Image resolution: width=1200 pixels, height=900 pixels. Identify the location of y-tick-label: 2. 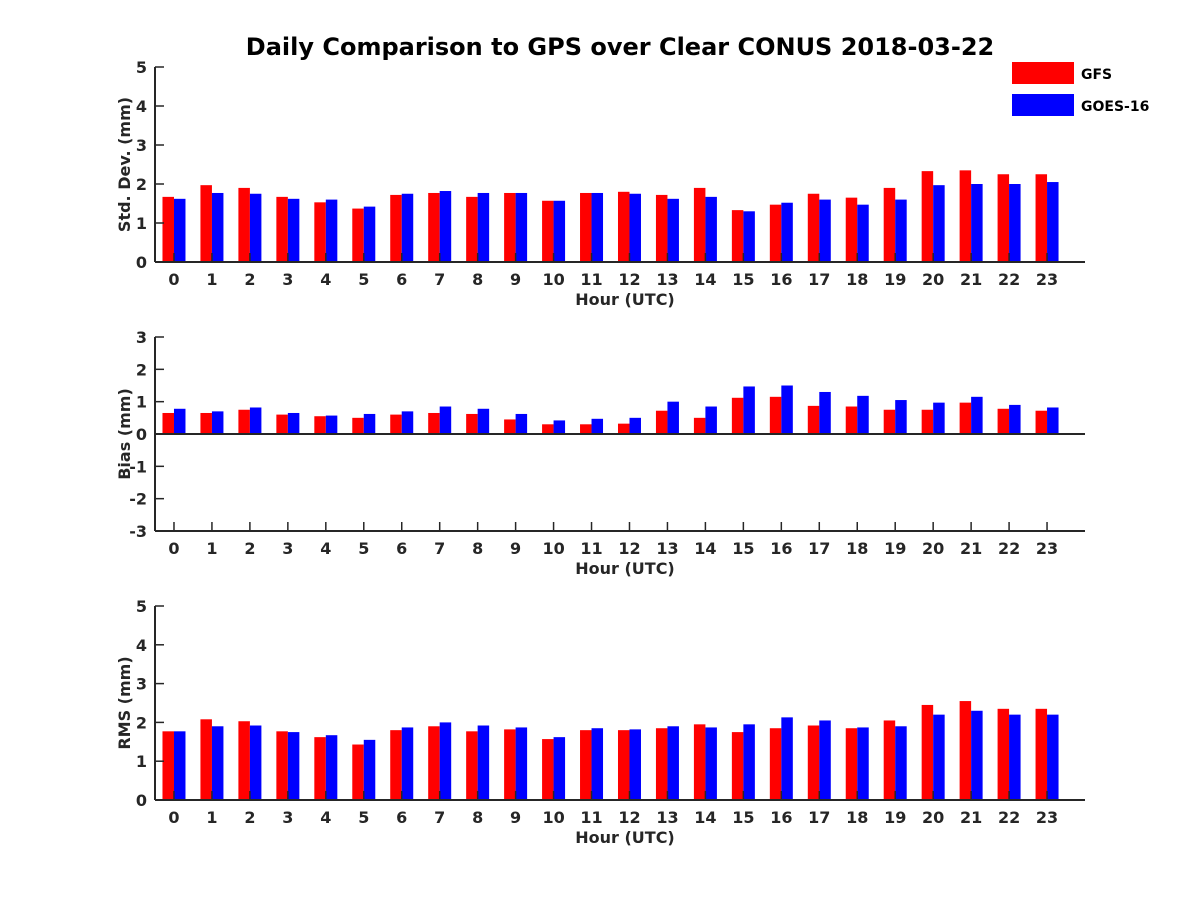
(141, 184).